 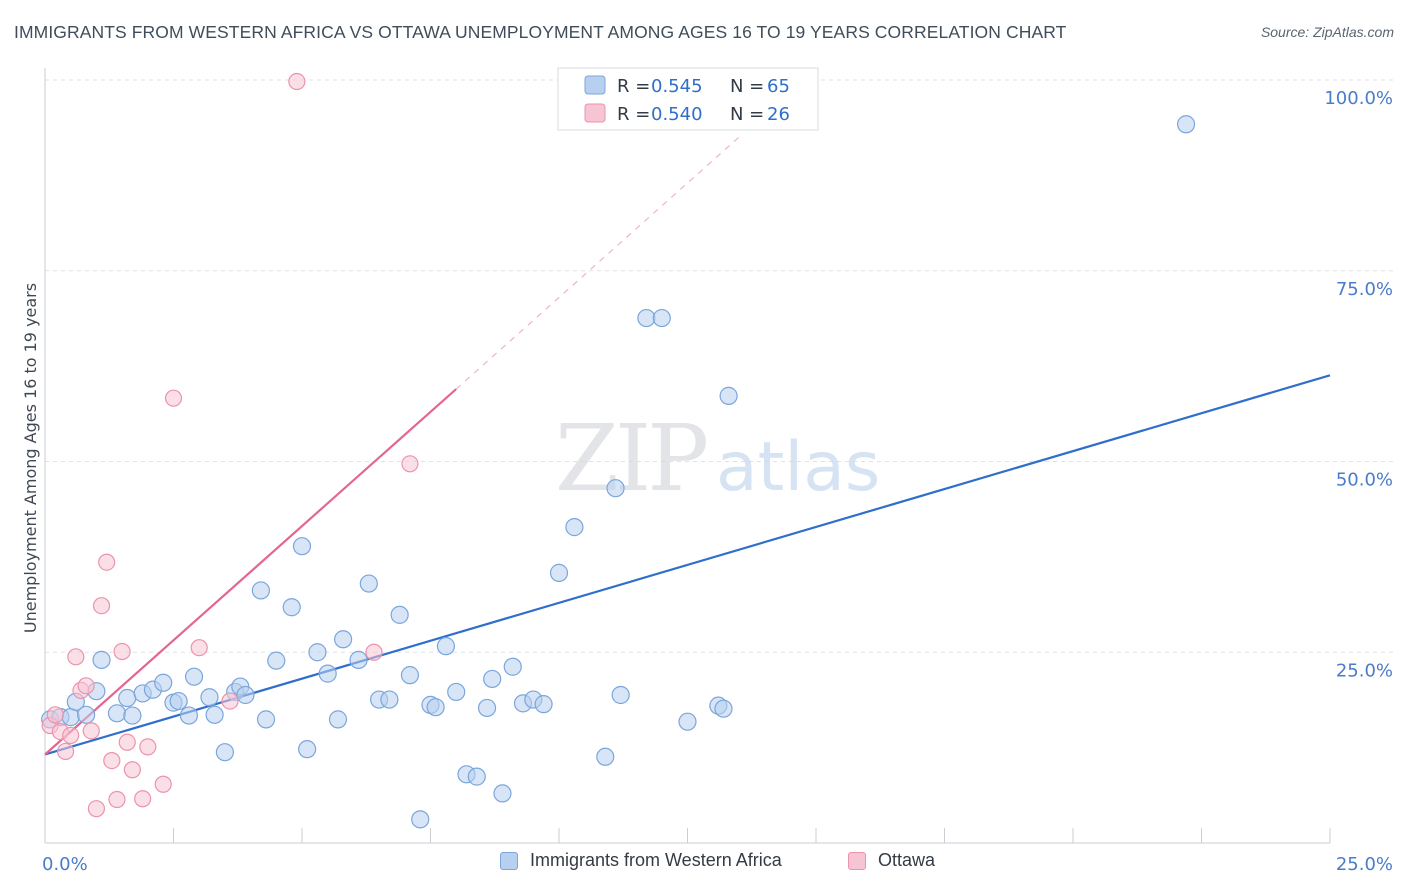 What do you see at coordinates (778, 86) in the screenshot?
I see `legend-n-value-1: 65` at bounding box center [778, 86].